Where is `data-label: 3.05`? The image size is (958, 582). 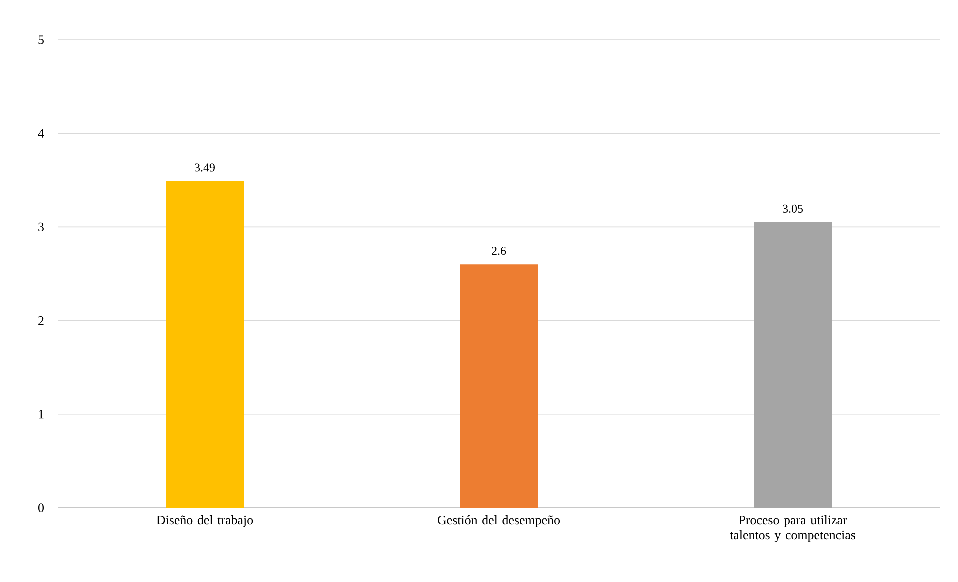
data-label: 3.05 is located at coordinates (793, 208).